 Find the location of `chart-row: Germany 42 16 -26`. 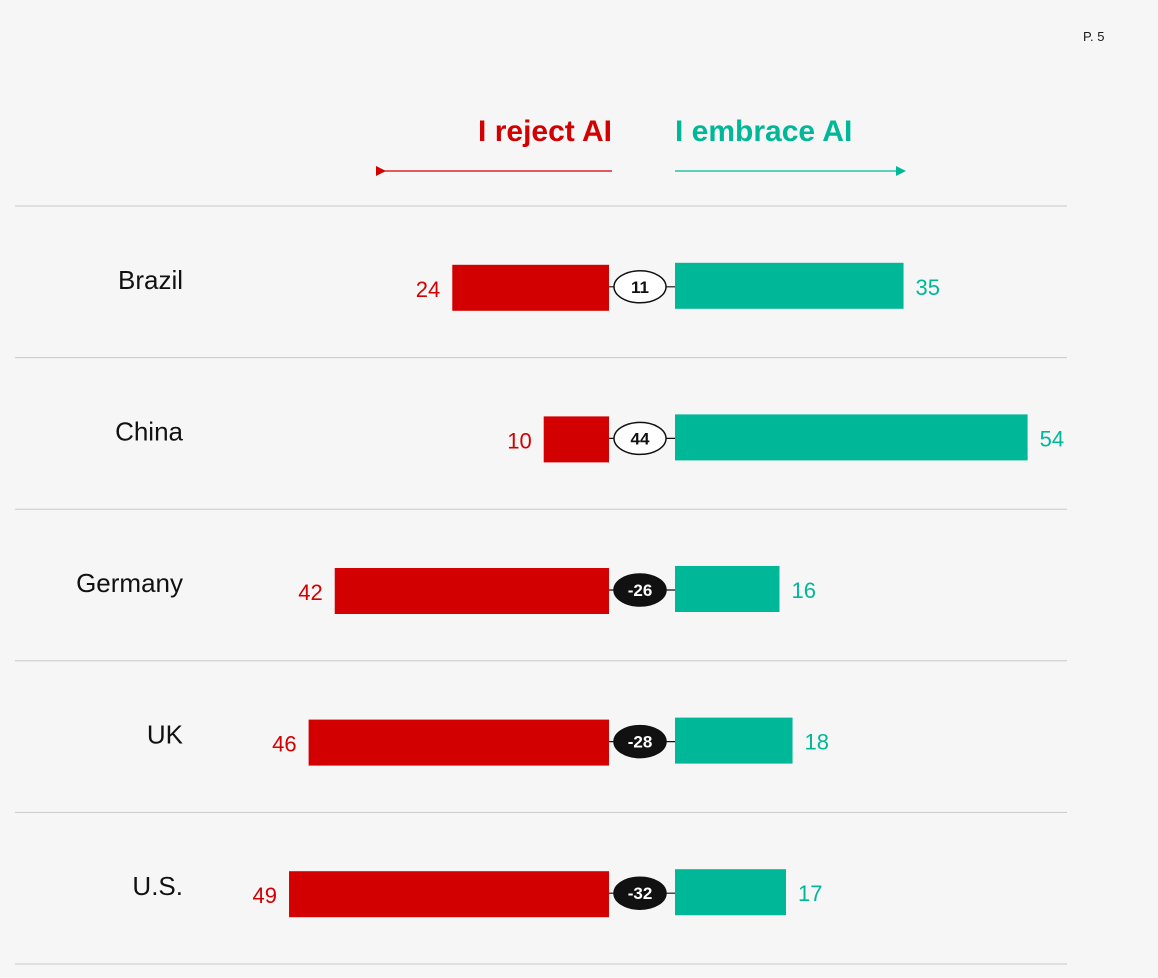

chart-row: Germany 42 16 -26 is located at coordinates (541, 614).